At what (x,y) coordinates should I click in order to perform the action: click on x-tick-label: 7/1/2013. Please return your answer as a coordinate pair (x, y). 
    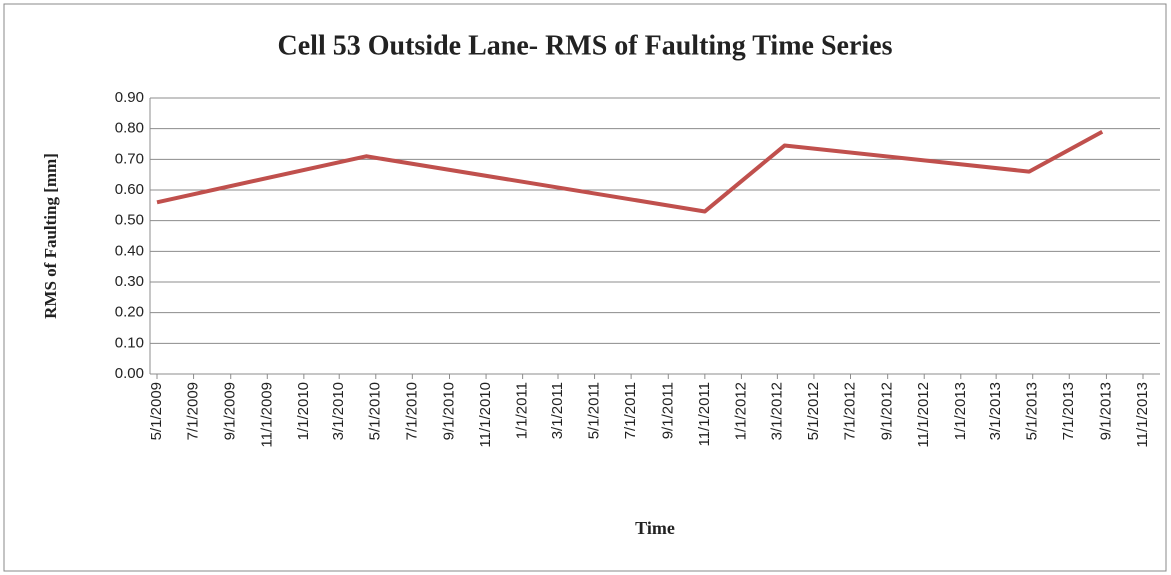
    Looking at the image, I should click on (1068, 411).